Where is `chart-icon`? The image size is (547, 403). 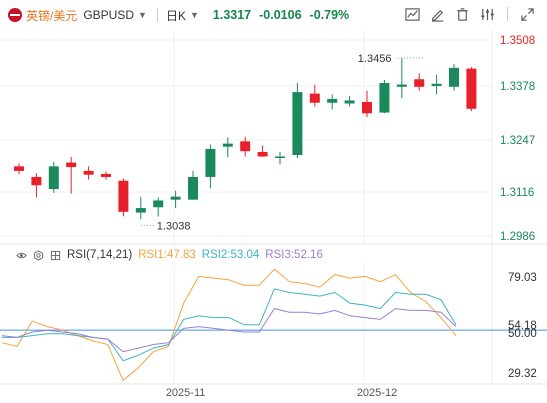
chart-icon is located at coordinates (412, 14).